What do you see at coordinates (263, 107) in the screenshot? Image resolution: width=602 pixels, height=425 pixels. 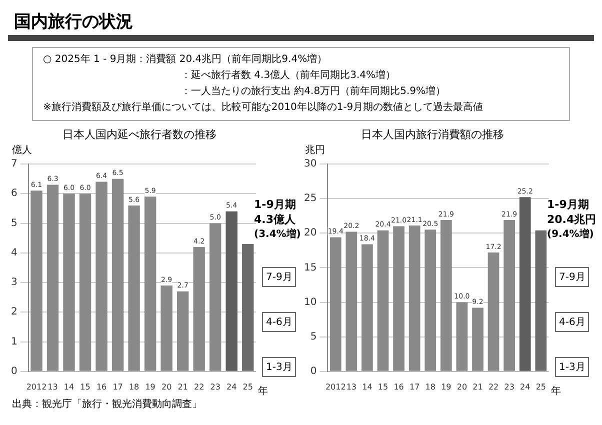 I see `text: ※旅行消費額及び旅行単価については、比較可能な2010年以降の1-9月期の数値として過去最高値` at bounding box center [263, 107].